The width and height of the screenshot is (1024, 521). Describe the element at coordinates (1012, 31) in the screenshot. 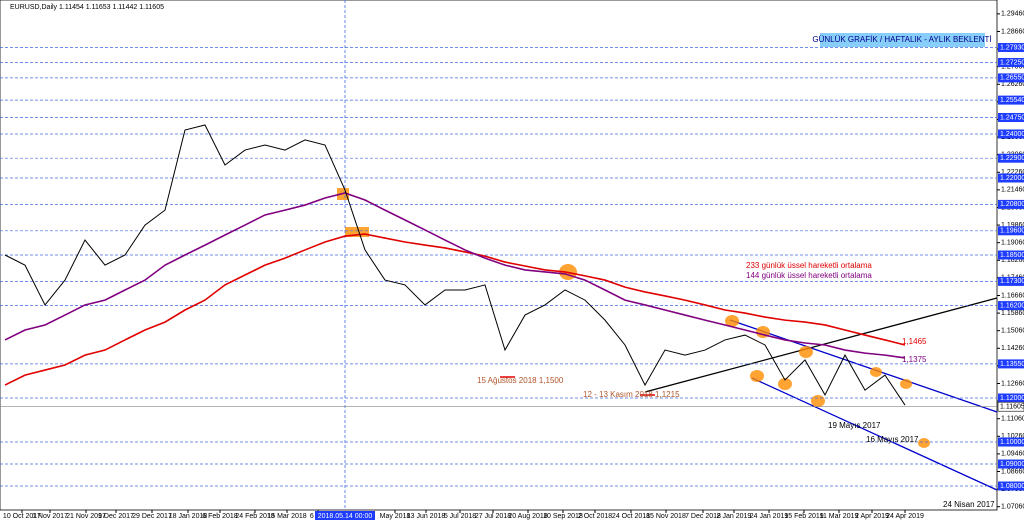

I see `y-tick-label: 1.28660` at that location.